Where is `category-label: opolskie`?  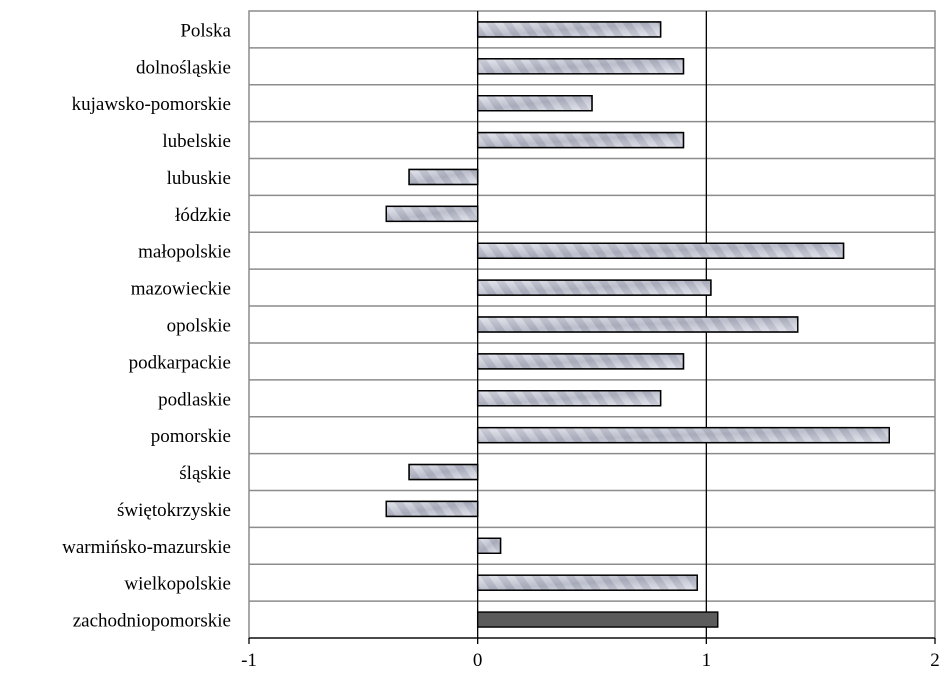
category-label: opolskie is located at coordinates (199, 326).